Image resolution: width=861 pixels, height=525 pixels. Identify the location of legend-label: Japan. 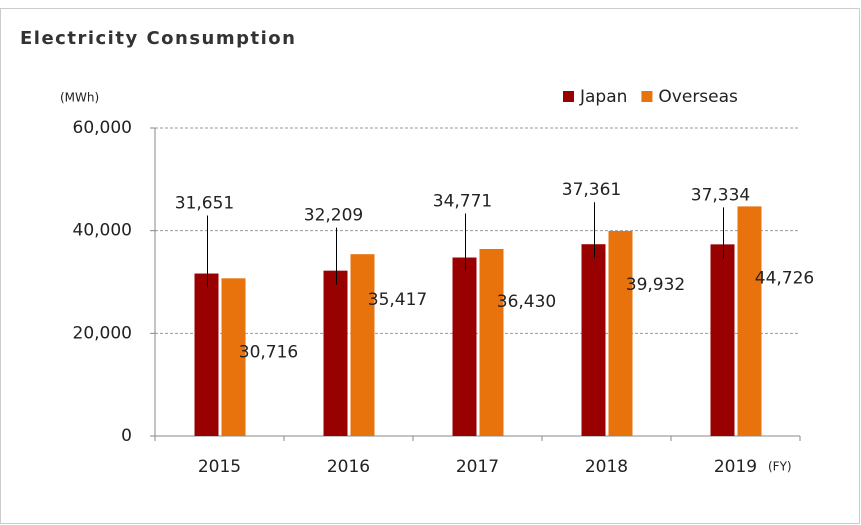
(603, 97).